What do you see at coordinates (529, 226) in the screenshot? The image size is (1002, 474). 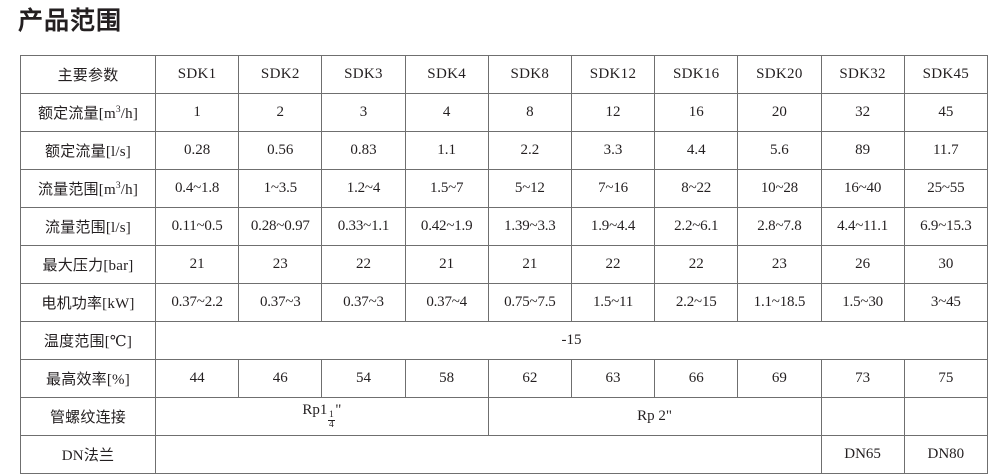 I see `cell-value: 1.39~3.3` at bounding box center [529, 226].